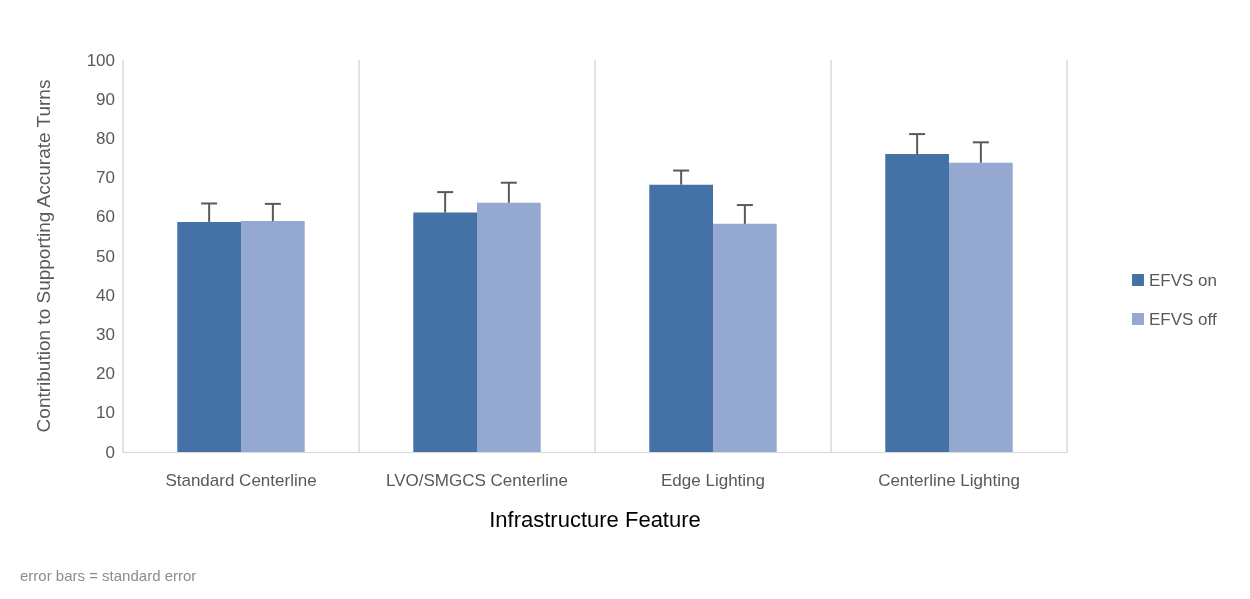 This screenshot has width=1250, height=599. What do you see at coordinates (595, 519) in the screenshot?
I see `x-axis-title: Infrastructure Feature` at bounding box center [595, 519].